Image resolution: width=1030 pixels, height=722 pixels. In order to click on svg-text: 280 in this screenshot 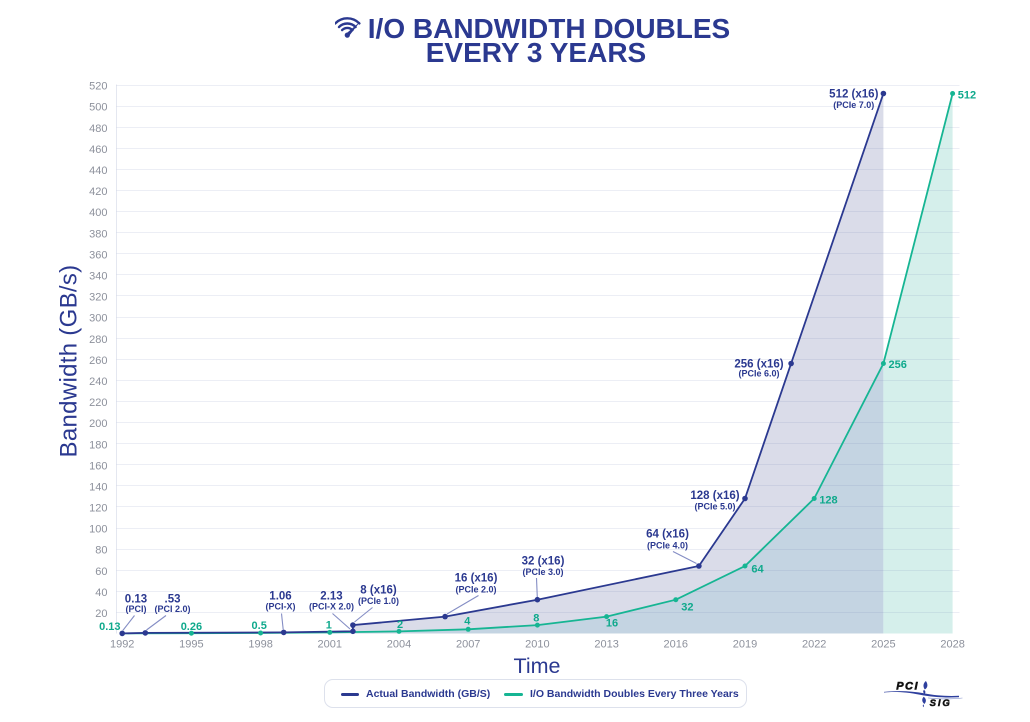, I will do `click(98, 340)`.